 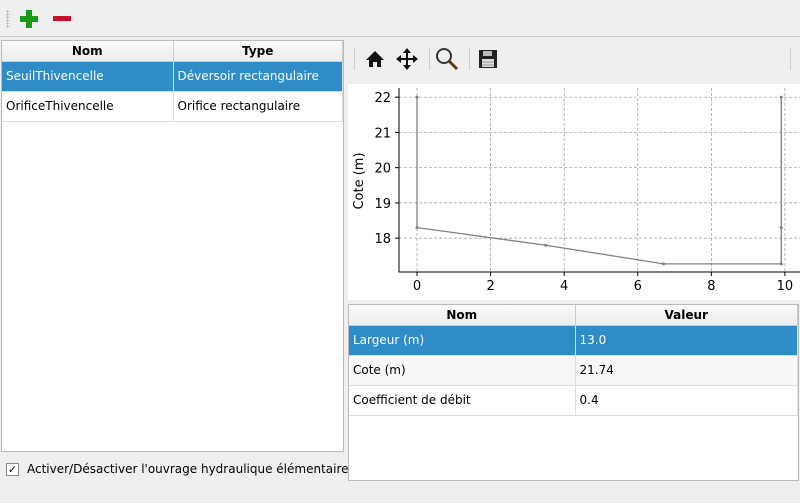 I want to click on x-tick-label: 4, so click(x=564, y=286).